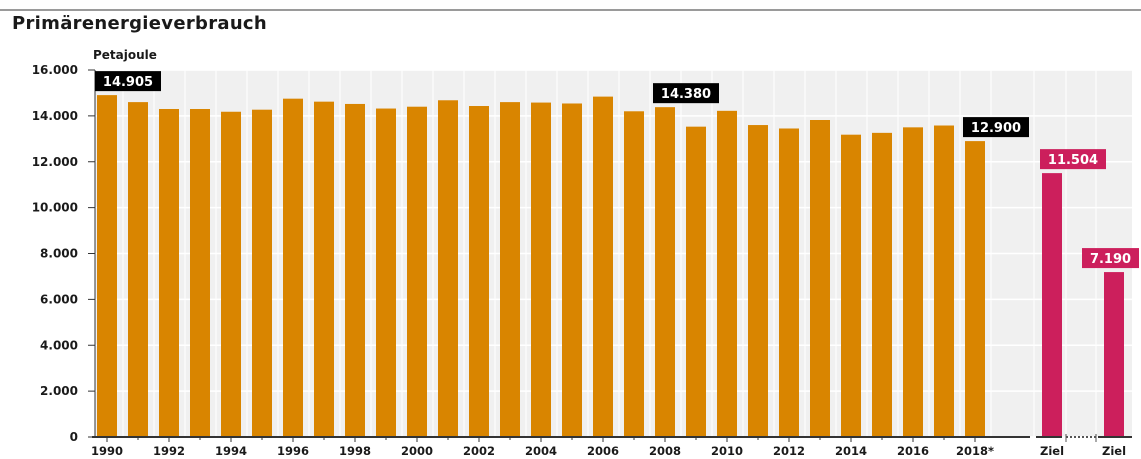 The height and width of the screenshot is (459, 1141). I want to click on chart-title: Primärenergieverbrauch, so click(140, 23).